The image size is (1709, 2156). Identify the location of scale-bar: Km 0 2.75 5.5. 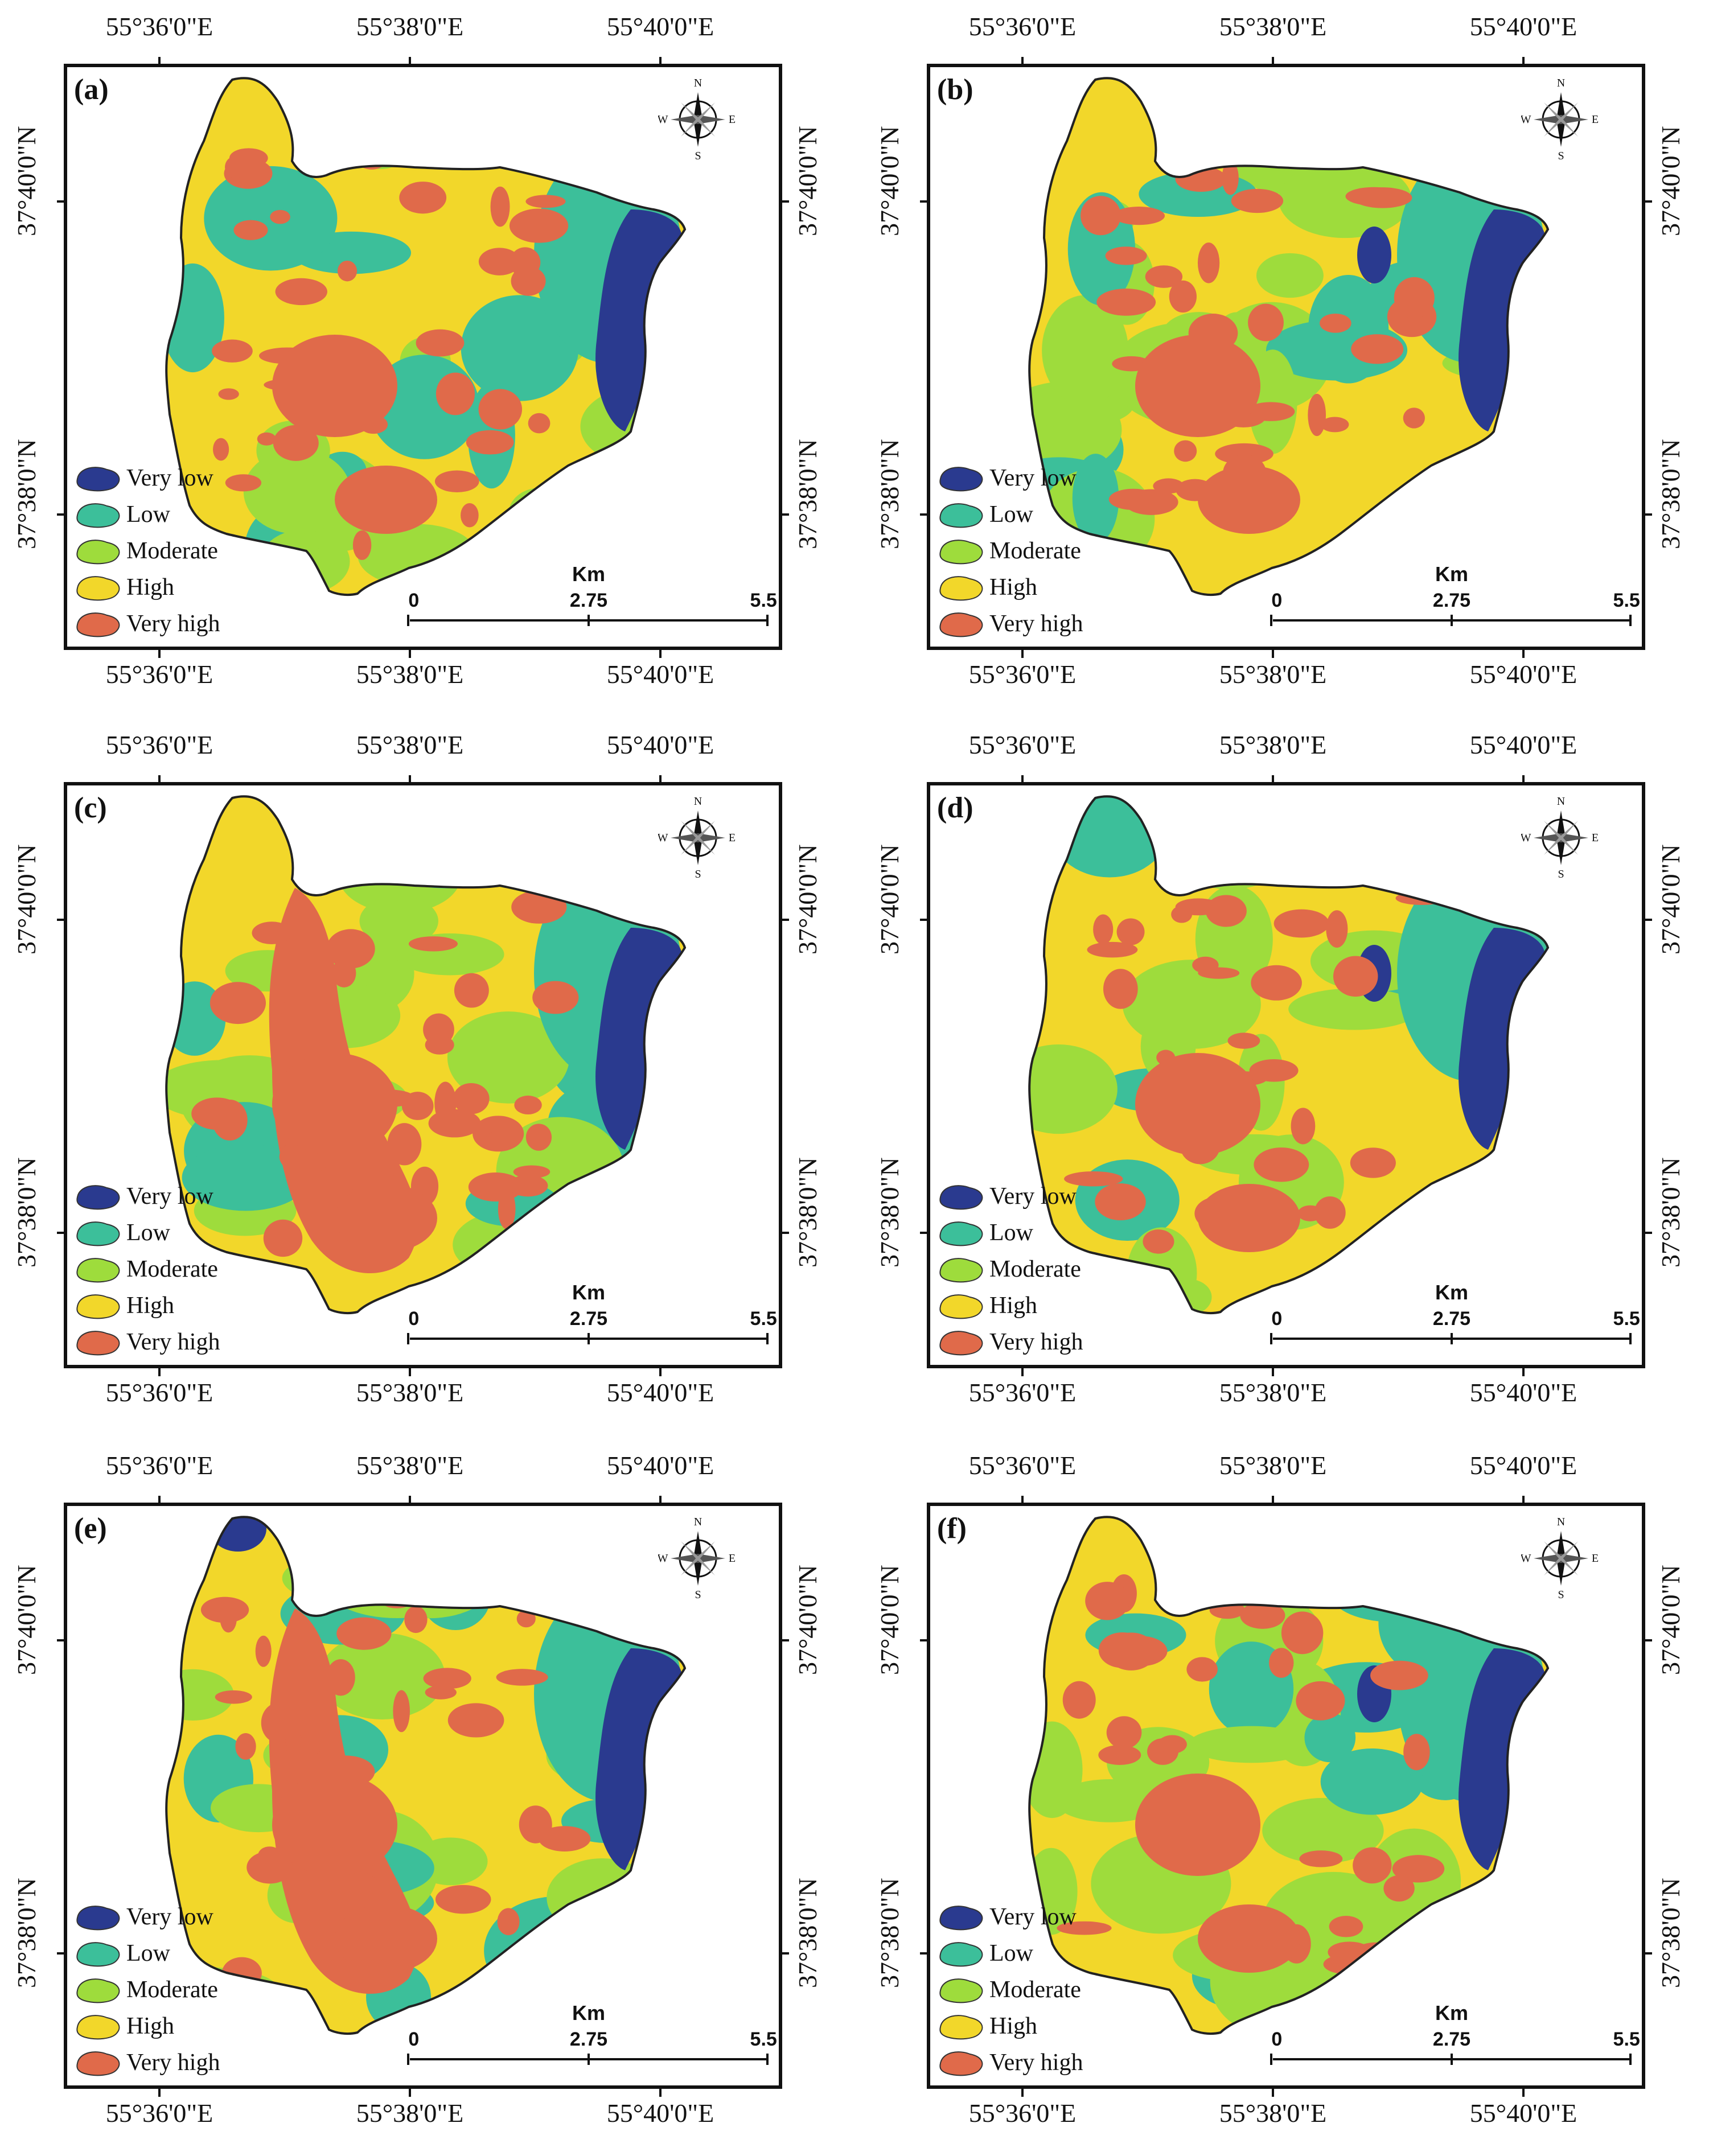
(591, 1318).